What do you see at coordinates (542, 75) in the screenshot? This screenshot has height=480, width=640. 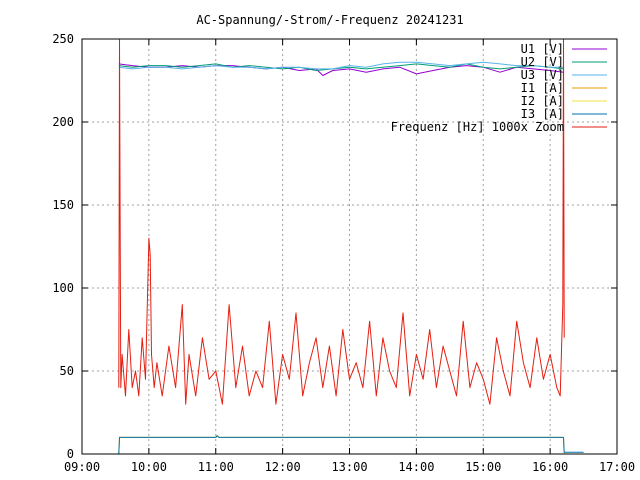 I see `legend-entry-label: U3 [V]` at bounding box center [542, 75].